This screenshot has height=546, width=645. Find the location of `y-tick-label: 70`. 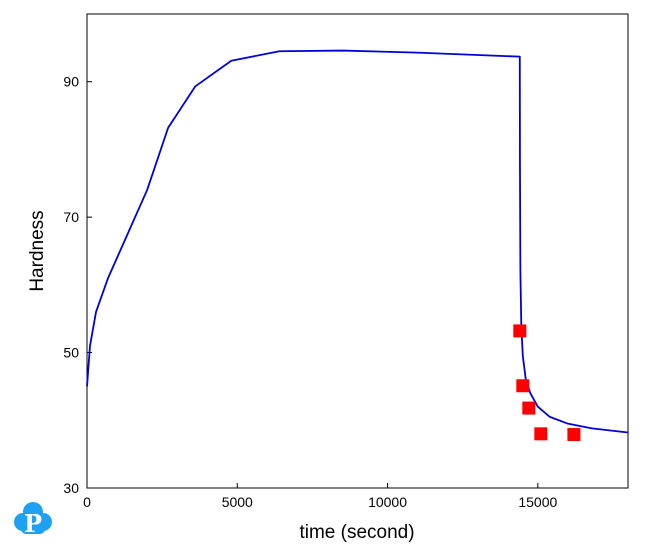

y-tick-label: 70 is located at coordinates (71, 217).